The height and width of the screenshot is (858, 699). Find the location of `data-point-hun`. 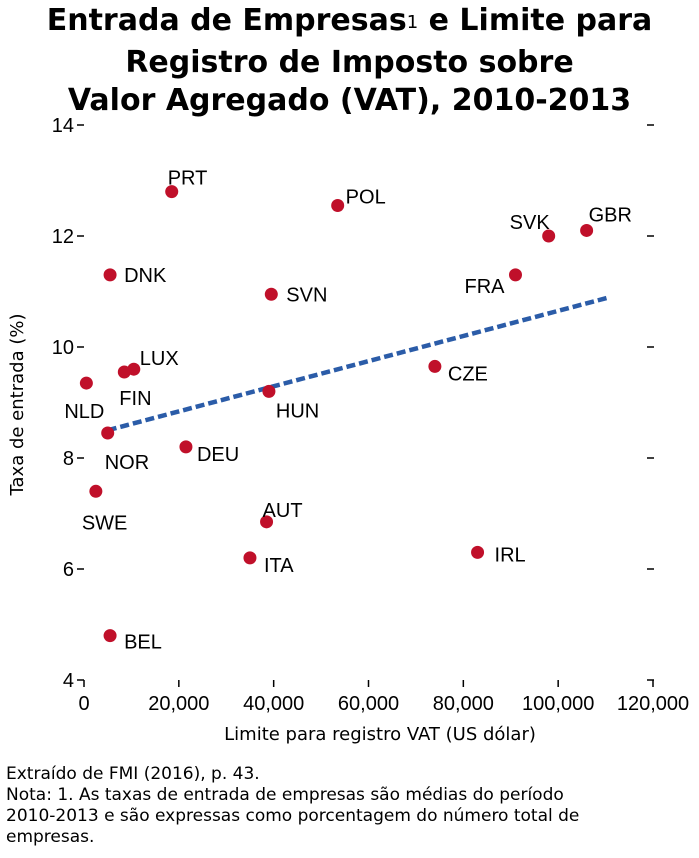

data-point-hun is located at coordinates (269, 391).